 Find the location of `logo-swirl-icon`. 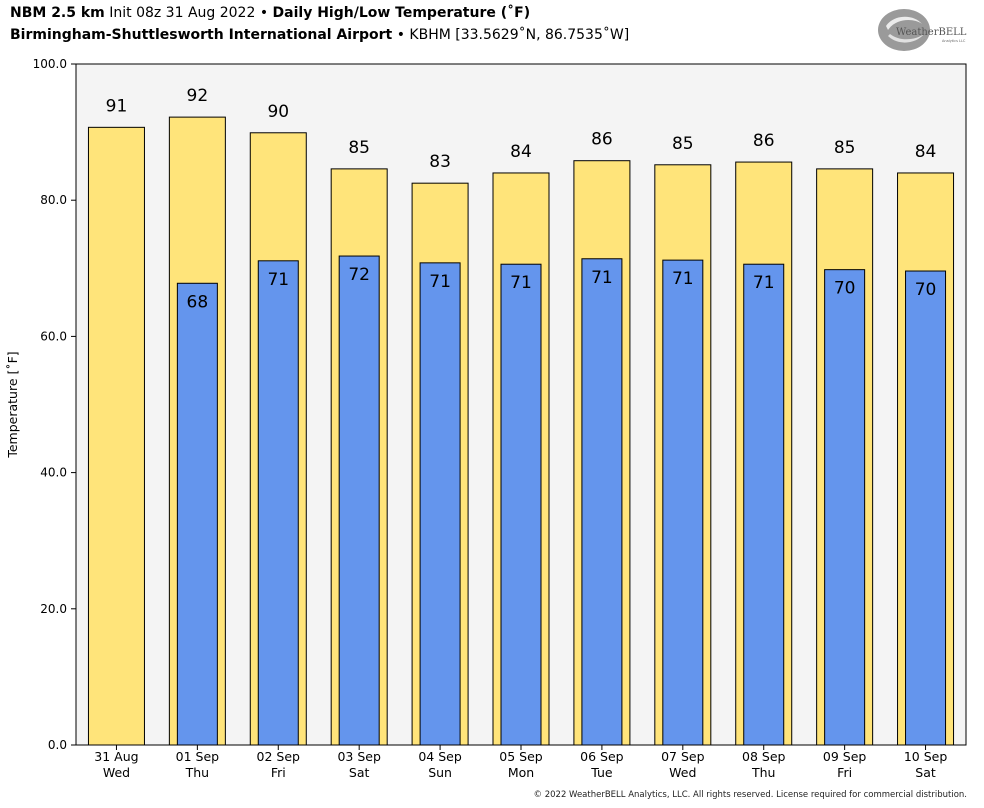

logo-swirl-icon is located at coordinates (904, 30).